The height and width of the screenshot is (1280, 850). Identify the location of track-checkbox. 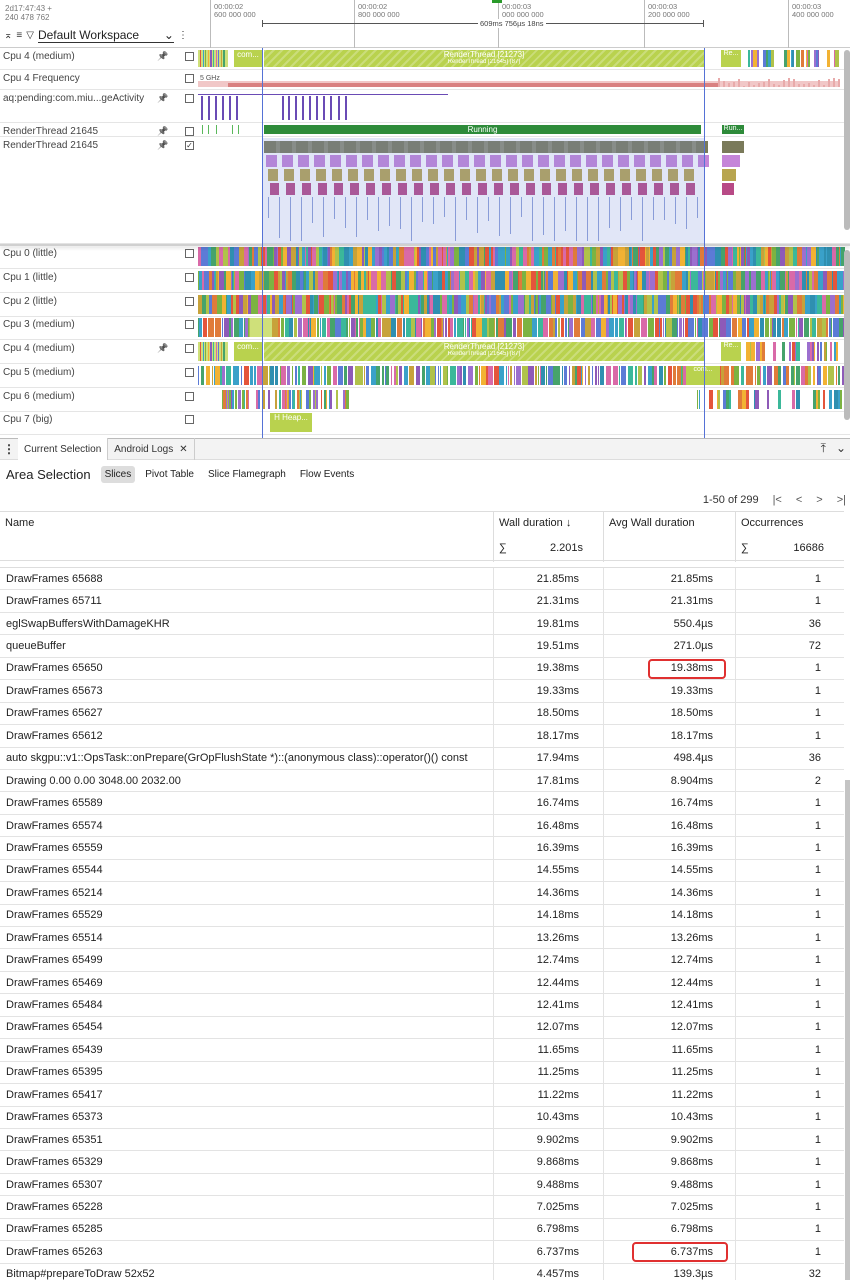
(189, 253).